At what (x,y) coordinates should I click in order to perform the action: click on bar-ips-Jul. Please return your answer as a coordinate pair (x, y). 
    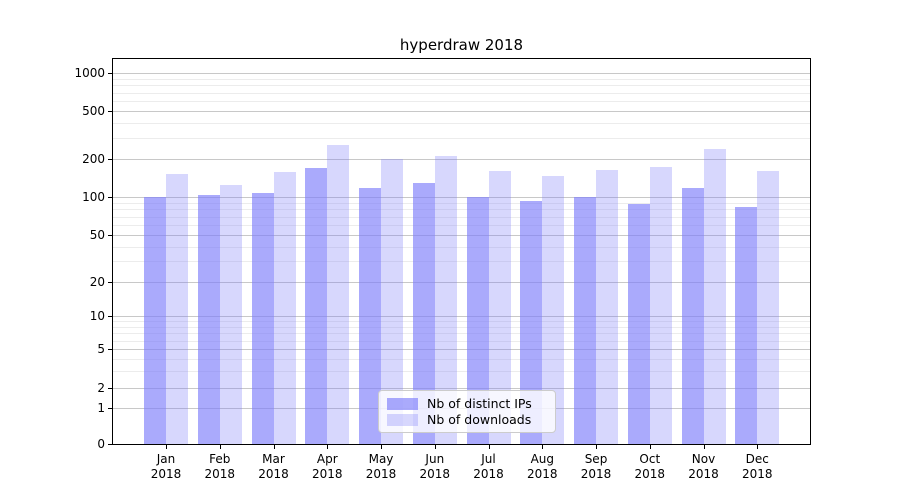
    Looking at the image, I should click on (477, 320).